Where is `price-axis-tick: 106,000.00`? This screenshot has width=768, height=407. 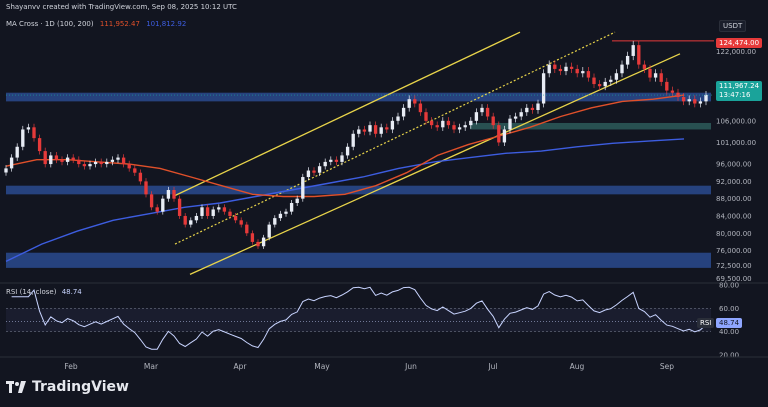
price-axis-tick: 106,000.00 is located at coordinates (736, 121).